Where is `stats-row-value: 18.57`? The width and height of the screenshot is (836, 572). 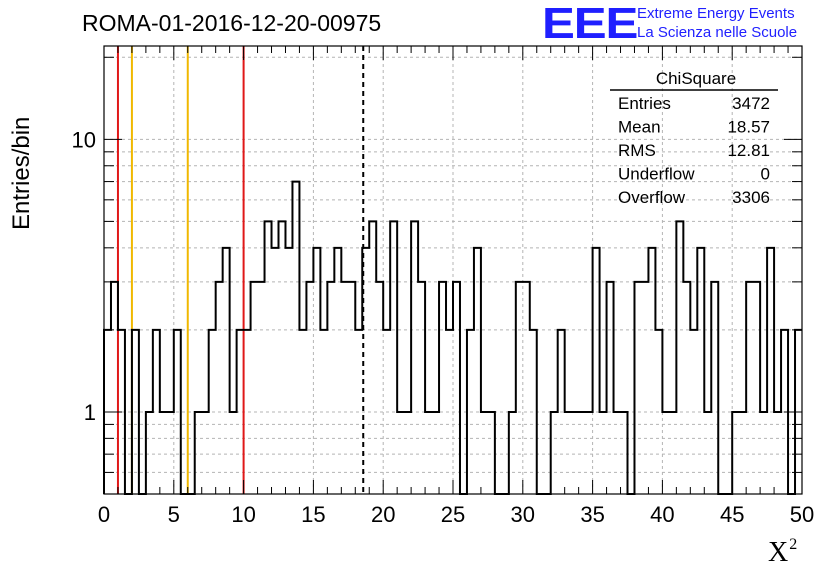
stats-row-value: 18.57 is located at coordinates (748, 127).